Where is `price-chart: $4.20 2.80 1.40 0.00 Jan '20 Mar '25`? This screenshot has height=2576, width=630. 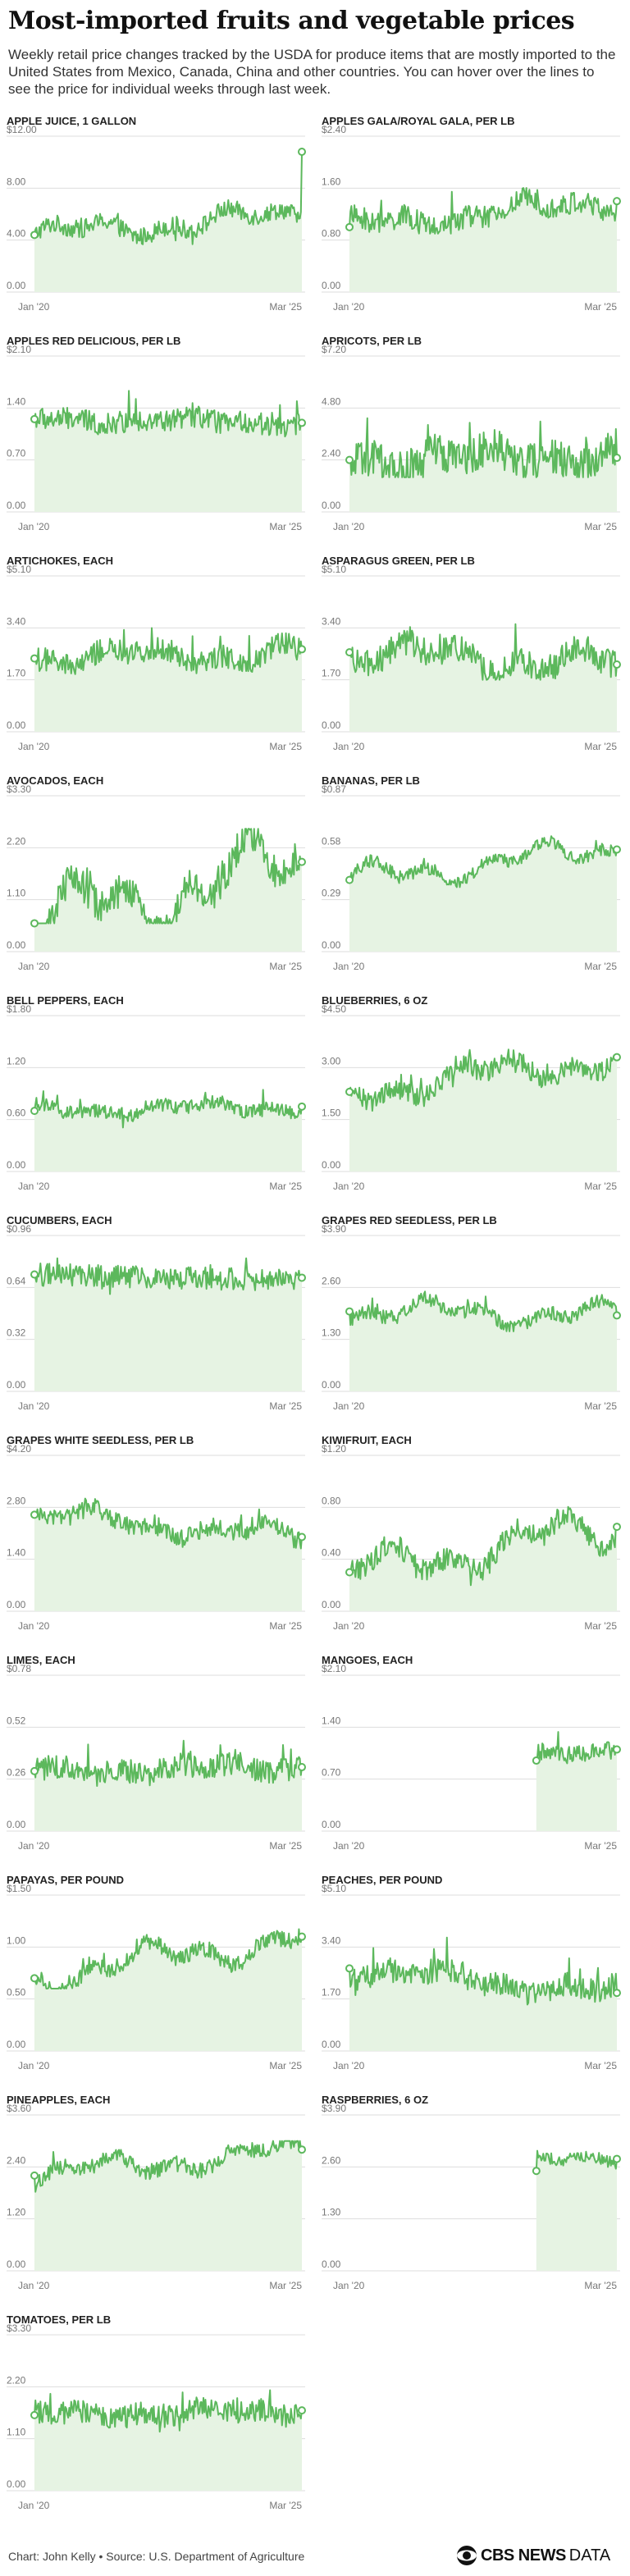
price-chart: $4.20 2.80 1.40 0.00 Jan '20 Mar '25 is located at coordinates (158, 1545).